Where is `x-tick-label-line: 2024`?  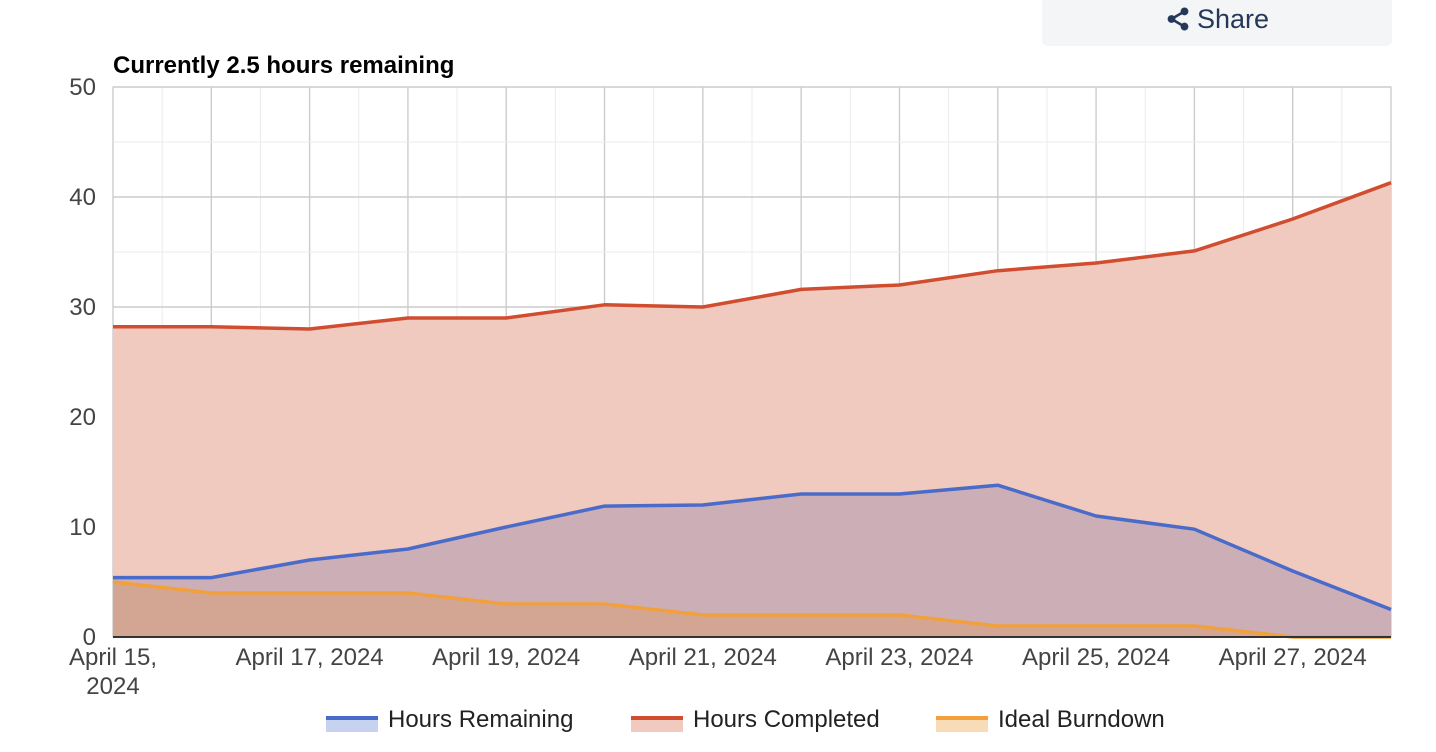
x-tick-label-line: 2024 is located at coordinates (112, 686).